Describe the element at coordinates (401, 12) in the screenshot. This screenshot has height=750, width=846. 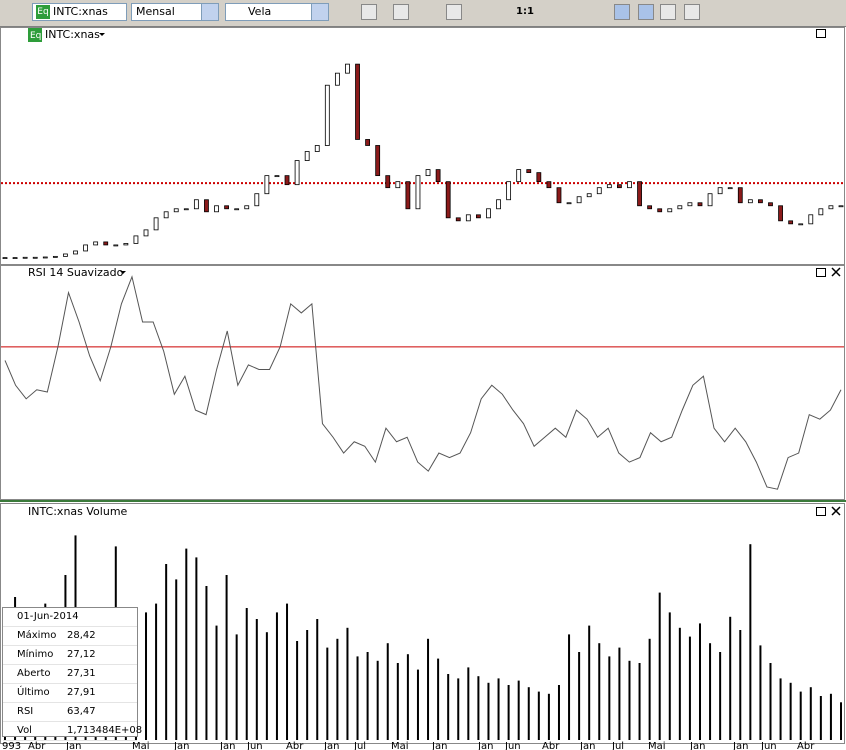
I see `grid-tool` at that location.